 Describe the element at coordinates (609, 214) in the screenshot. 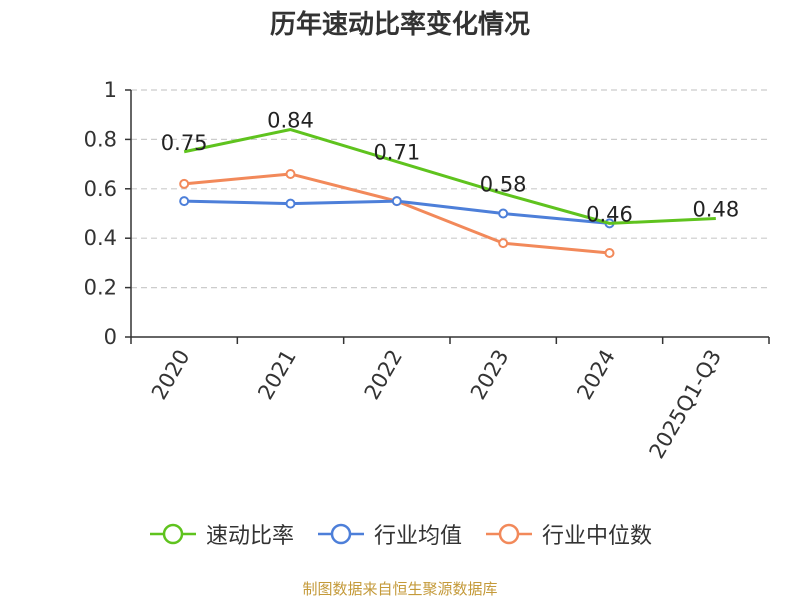

I see `data-label: 0.46` at that location.